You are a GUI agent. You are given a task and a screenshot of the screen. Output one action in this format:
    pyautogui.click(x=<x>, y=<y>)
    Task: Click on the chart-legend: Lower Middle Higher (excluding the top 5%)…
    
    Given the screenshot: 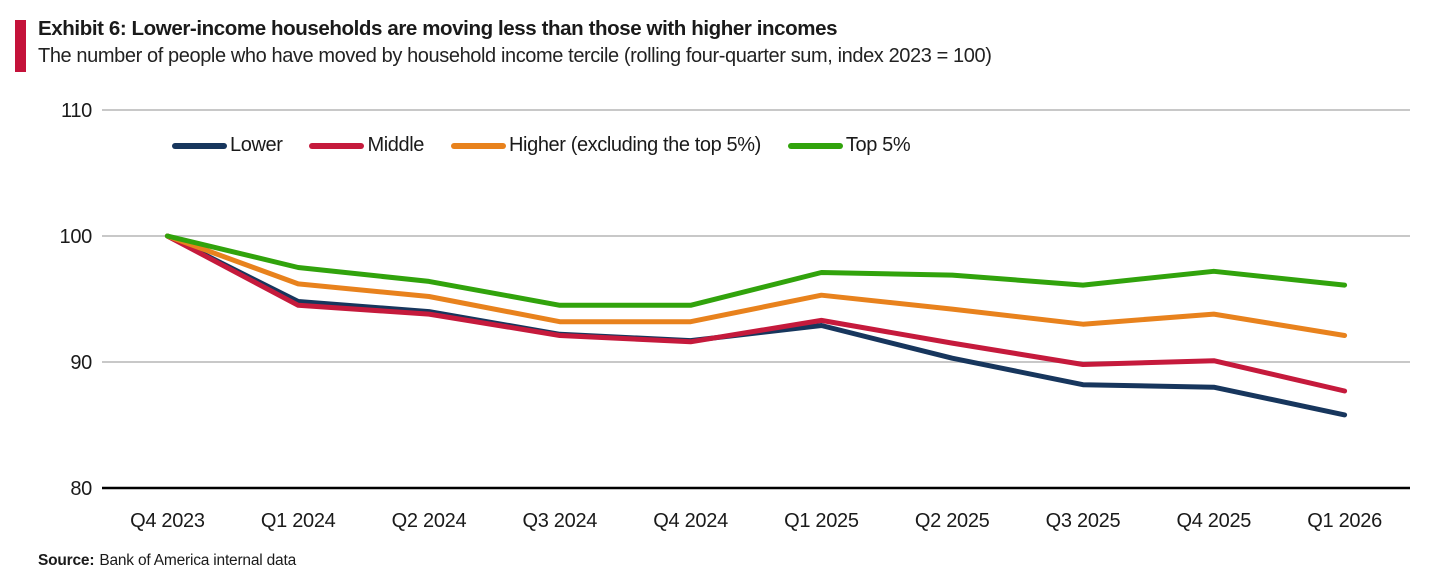 What is the action you would take?
    pyautogui.click(x=541, y=145)
    